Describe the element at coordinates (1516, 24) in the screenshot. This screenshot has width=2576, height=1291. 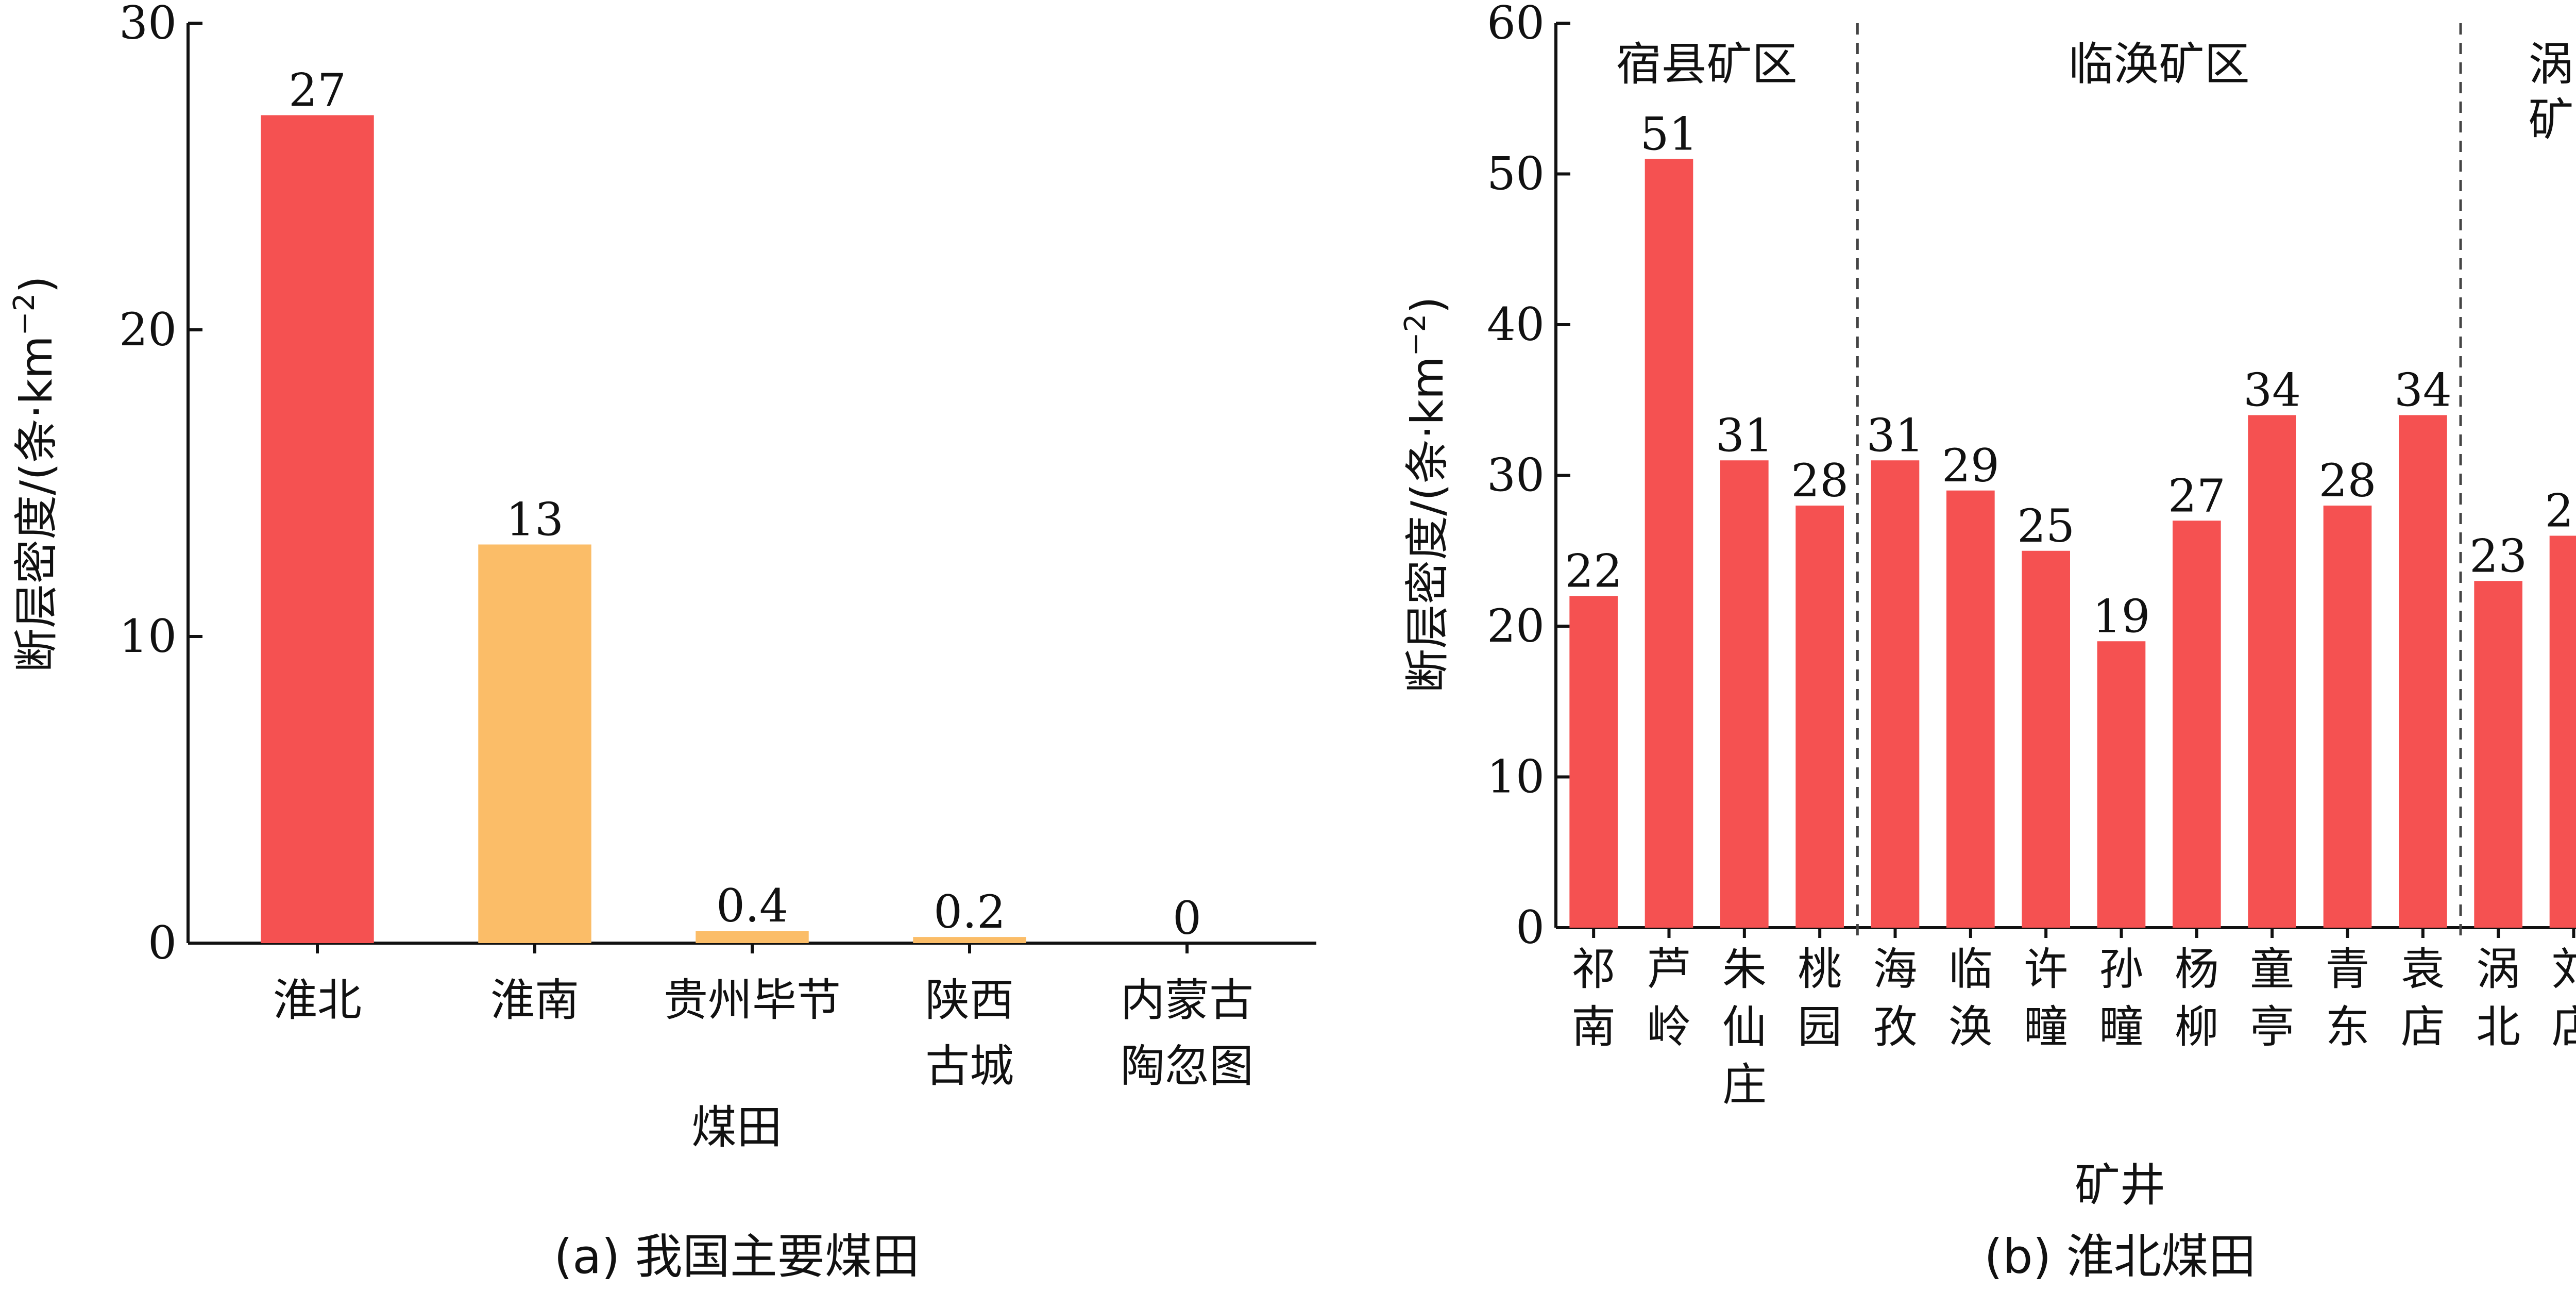
I see `y-tick-label: 60` at that location.